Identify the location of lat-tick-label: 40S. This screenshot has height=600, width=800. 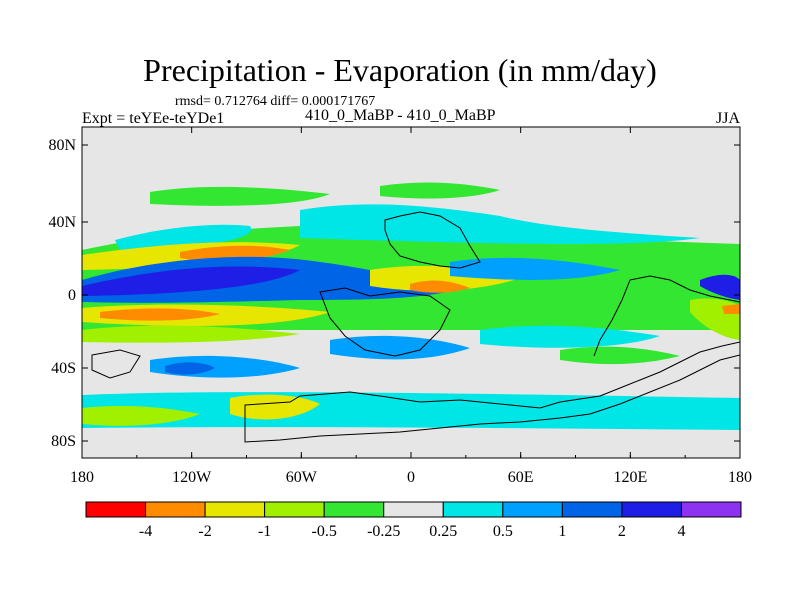
(63, 368).